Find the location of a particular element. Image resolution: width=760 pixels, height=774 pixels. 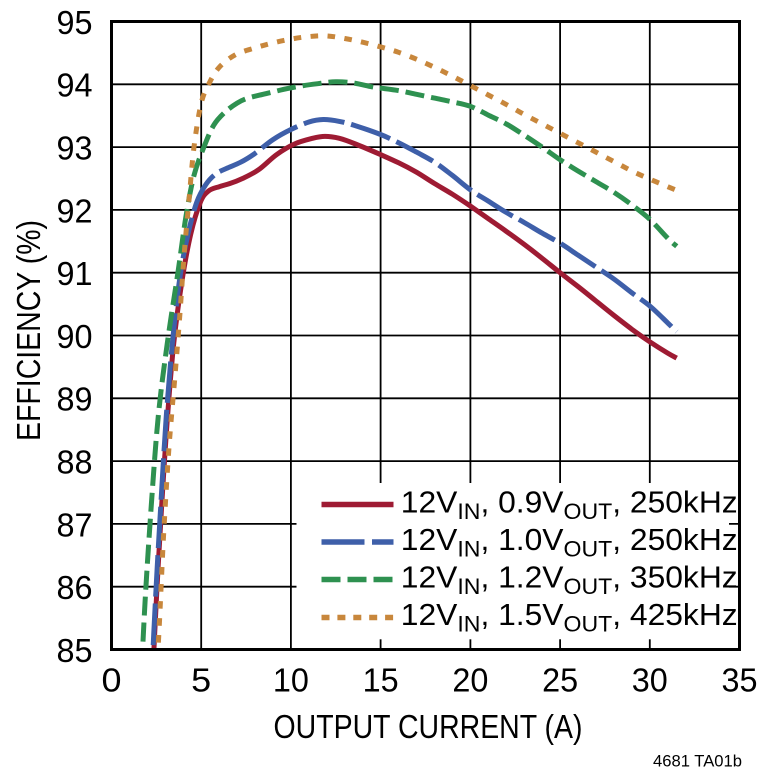

svg-text: OUTPUT CURRENT (A) is located at coordinates (428, 726).